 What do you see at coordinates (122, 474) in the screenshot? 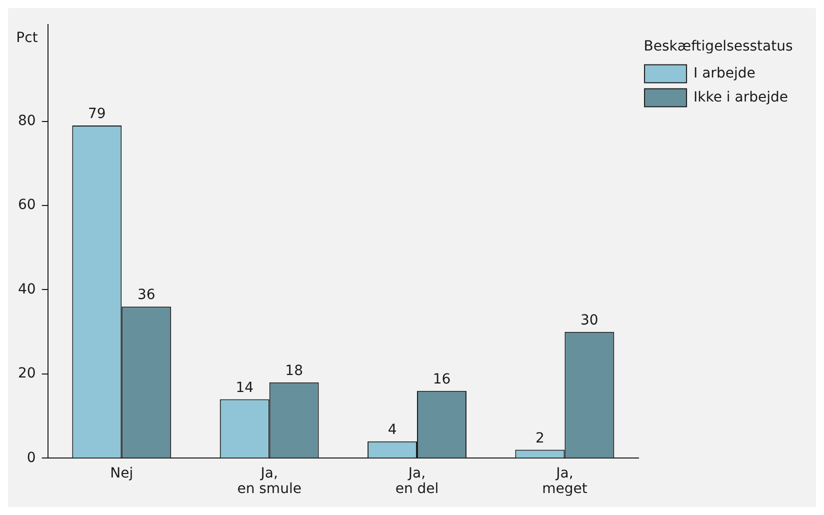
I see `x-tick-label: Nej` at bounding box center [122, 474].